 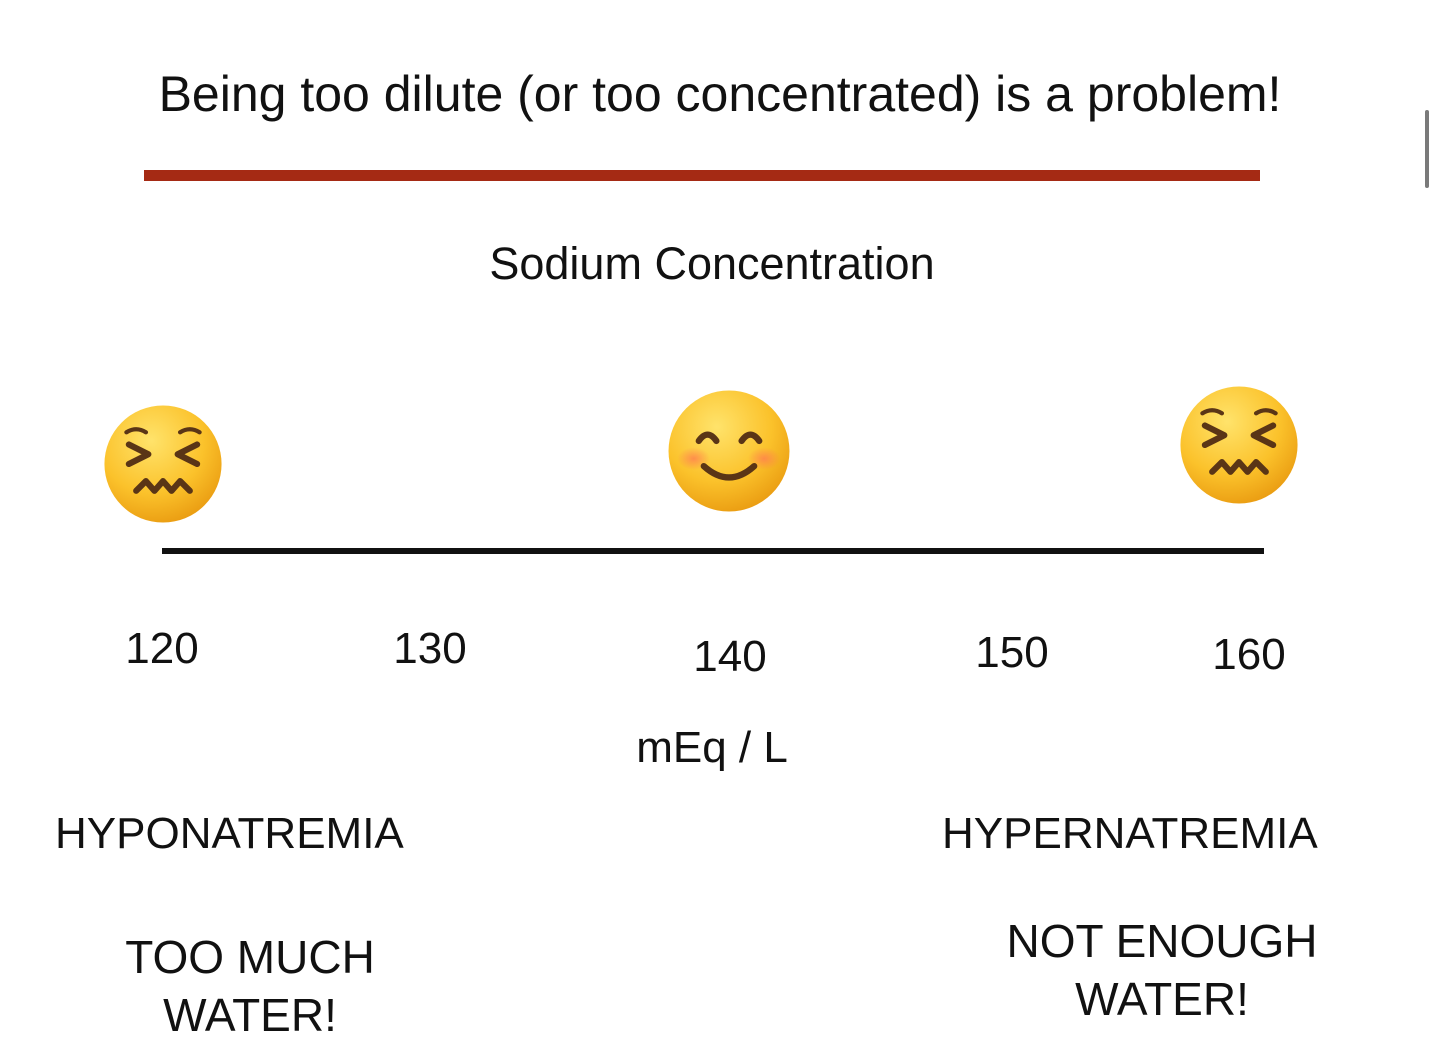 I want to click on tick-label: 150, so click(x=1012, y=652).